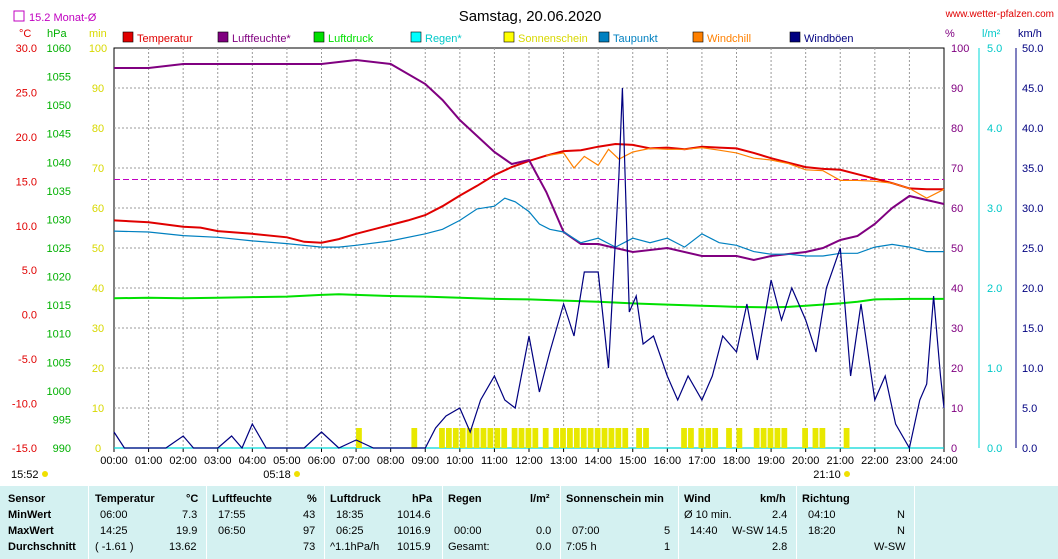  Describe the element at coordinates (528, 227) in the screenshot. I see `series-line-taupunkt` at that location.